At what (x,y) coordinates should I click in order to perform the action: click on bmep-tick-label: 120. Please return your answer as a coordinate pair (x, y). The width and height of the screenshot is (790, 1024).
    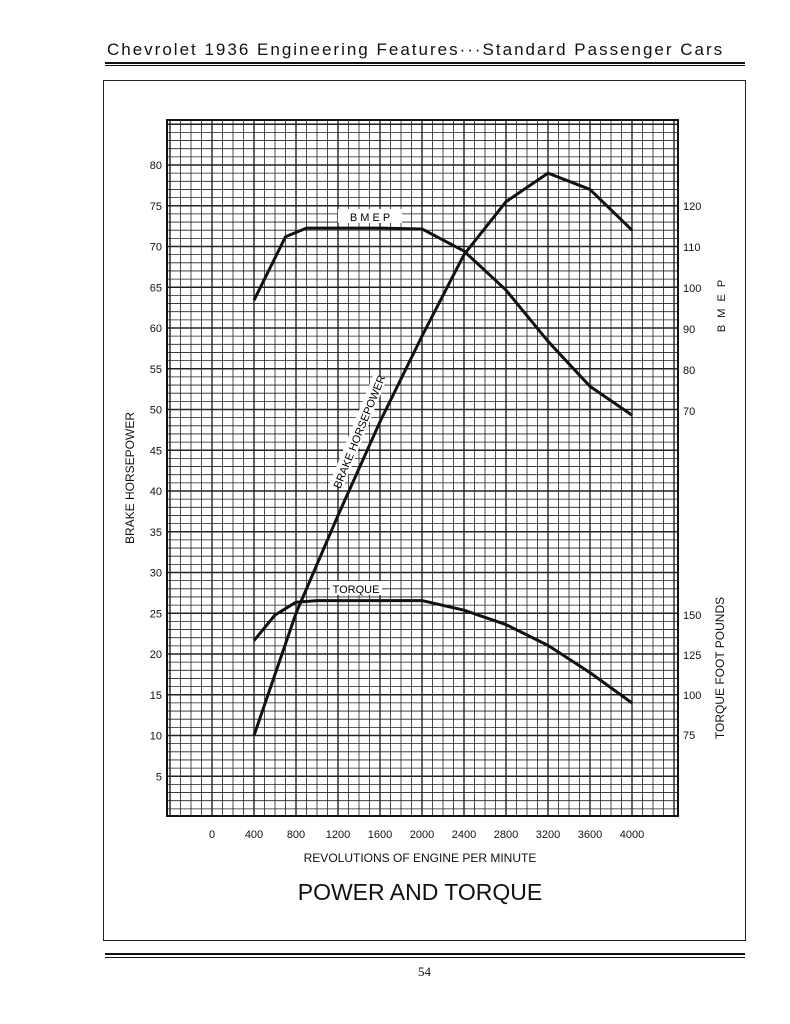
    Looking at the image, I should click on (692, 207).